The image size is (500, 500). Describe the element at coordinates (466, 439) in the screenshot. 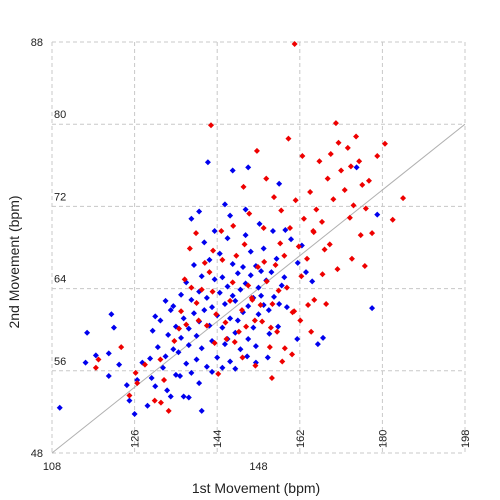

I see `x-tick-label: 198` at that location.